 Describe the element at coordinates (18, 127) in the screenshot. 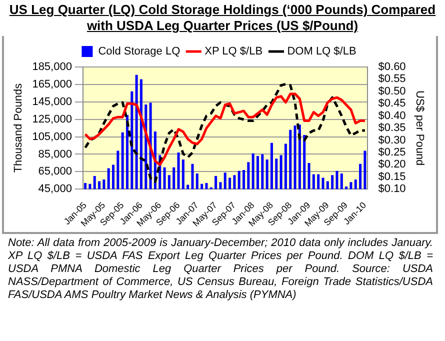

I see `y-axis-title: Thousand Pounds` at that location.